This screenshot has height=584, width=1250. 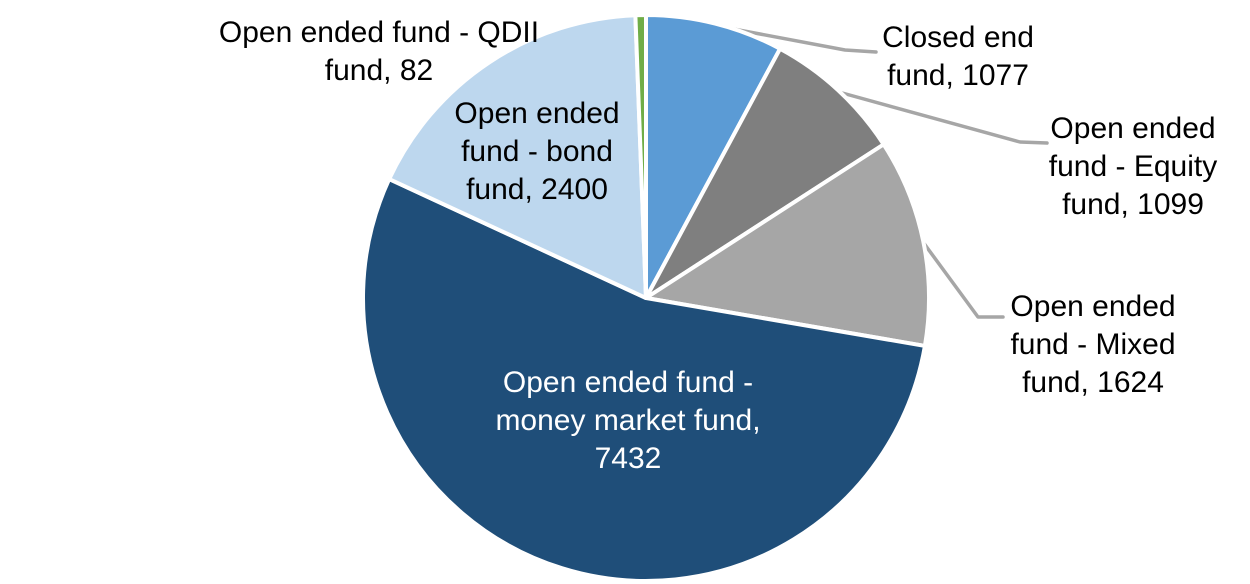 I want to click on leader-line-equity-fund, so click(x=941, y=117).